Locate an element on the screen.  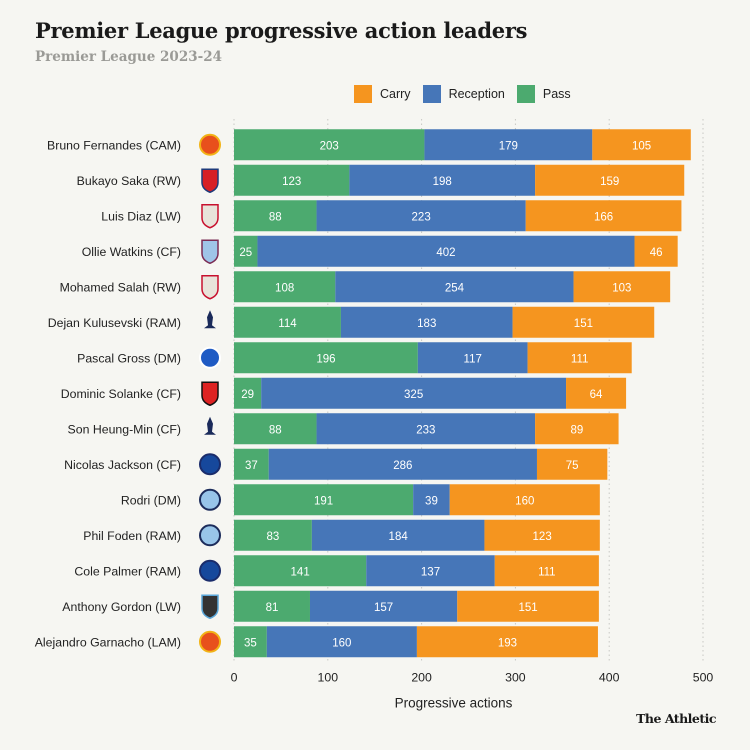
bar-row: Ollie Watkins (CF) 25 402 46 is located at coordinates (380, 251).